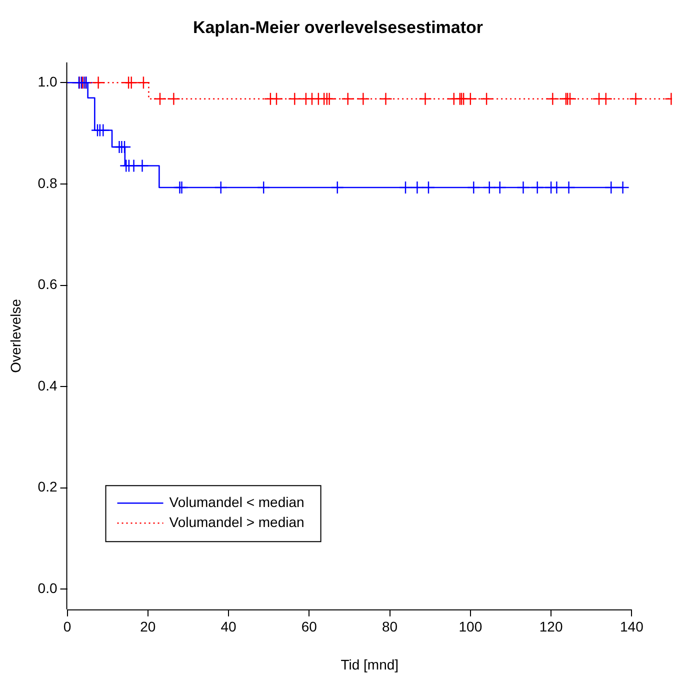 Image resolution: width=681 pixels, height=686 pixels. What do you see at coordinates (67, 626) in the screenshot?
I see `x-tick-label: 0` at bounding box center [67, 626].